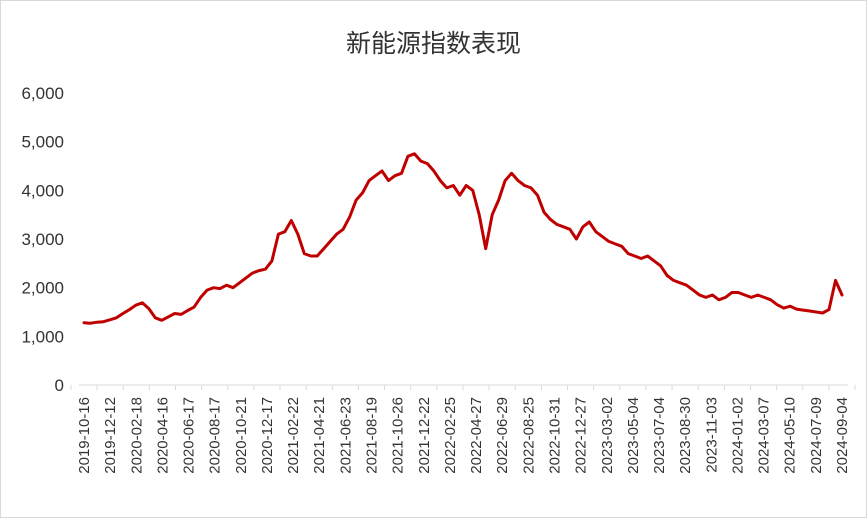  I want to click on y-tick-label: 1,000, so click(42, 336).